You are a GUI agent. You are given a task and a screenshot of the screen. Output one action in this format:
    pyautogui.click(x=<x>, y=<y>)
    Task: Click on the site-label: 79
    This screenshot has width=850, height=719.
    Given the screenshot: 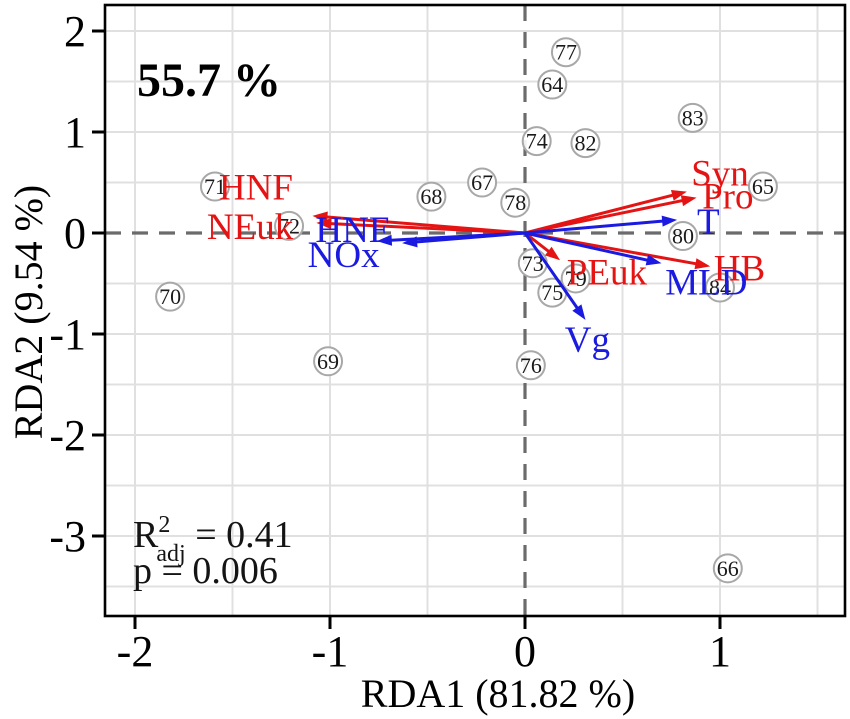 What is the action you would take?
    pyautogui.click(x=576, y=278)
    